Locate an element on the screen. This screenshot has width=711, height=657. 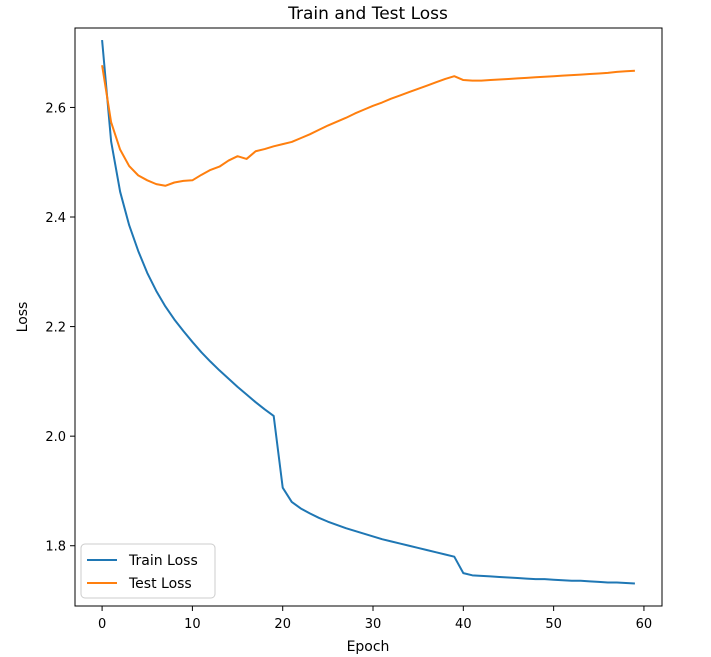
y-tick-label: 2.0 is located at coordinates (55, 437).